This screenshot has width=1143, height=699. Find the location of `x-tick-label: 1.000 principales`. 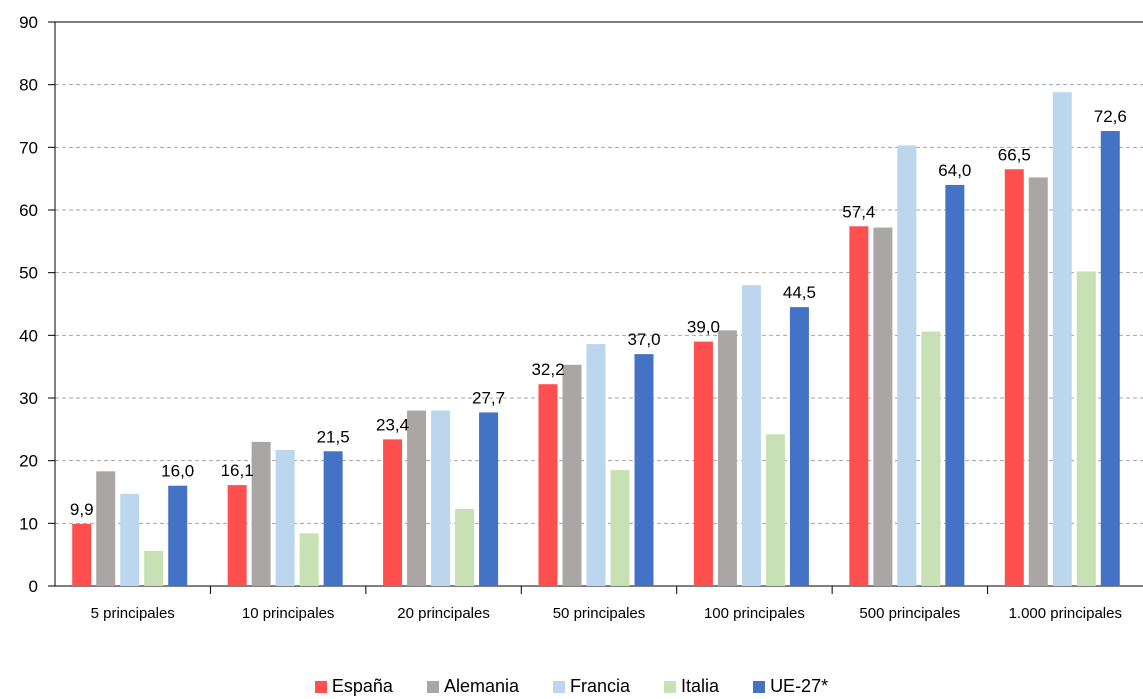

x-tick-label: 1.000 principales is located at coordinates (1065, 613).